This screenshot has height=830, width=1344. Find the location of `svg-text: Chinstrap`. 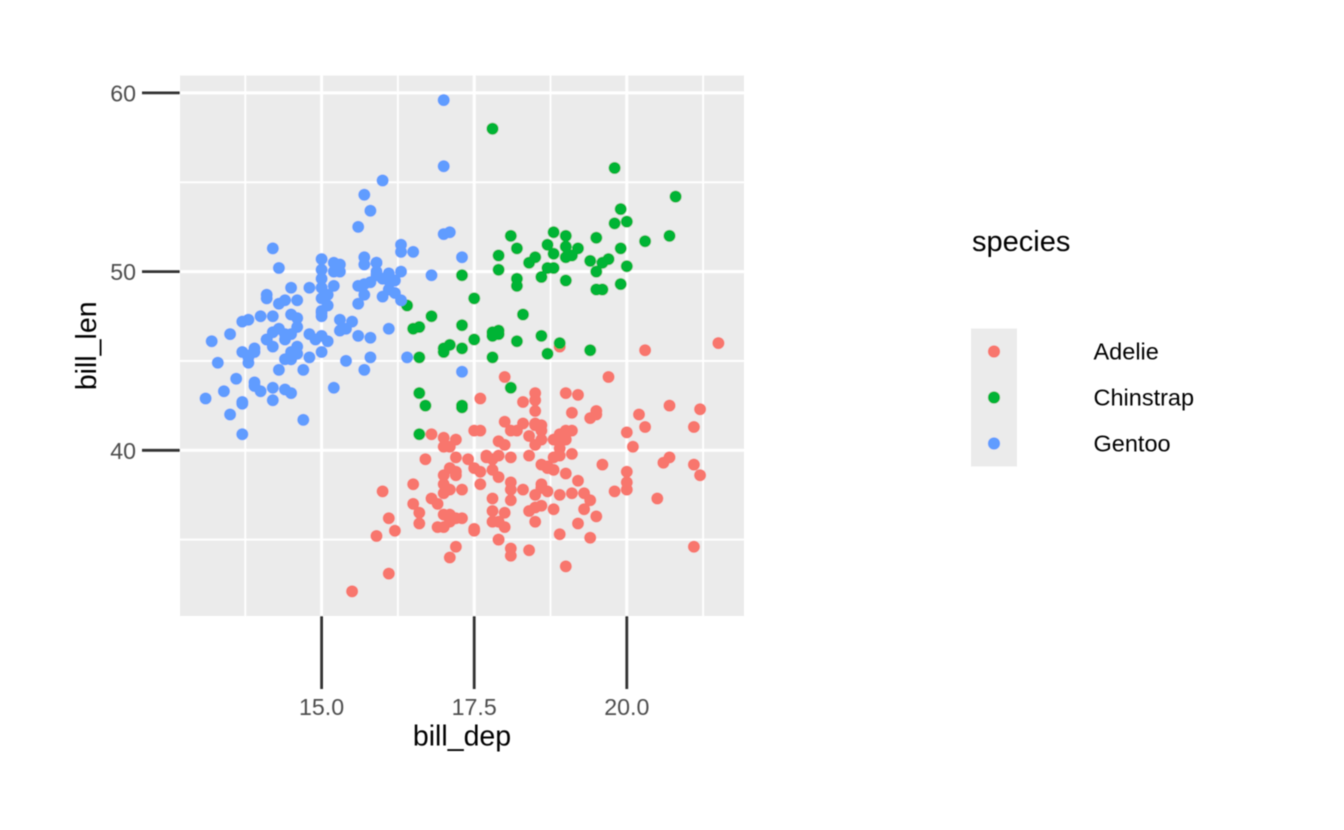

svg-text: Chinstrap is located at coordinates (1144, 398).